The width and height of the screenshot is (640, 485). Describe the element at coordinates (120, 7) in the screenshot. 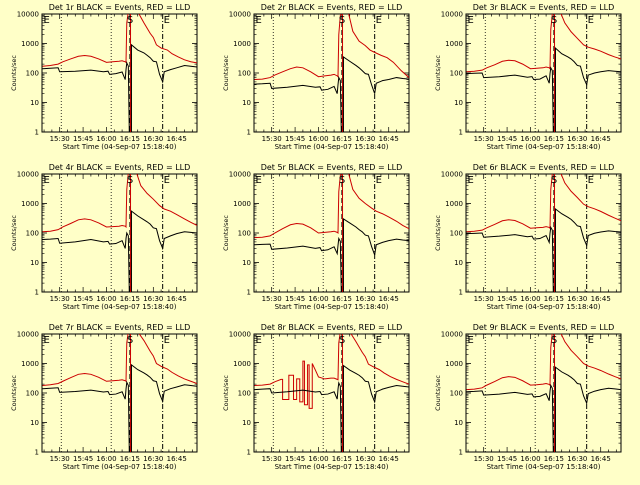

I see `panel-title: Det 1r BLACK = Events, RED = LLD` at that location.